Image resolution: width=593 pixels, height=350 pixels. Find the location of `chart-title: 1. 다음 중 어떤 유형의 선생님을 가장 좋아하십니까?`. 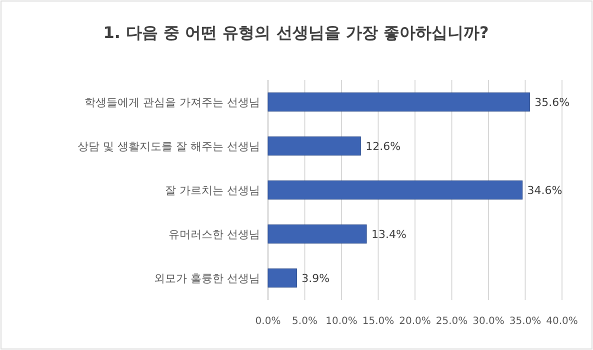

chart-title: 1. 다음 중 어떤 유형의 선생님을 가장 좋아하십니까? is located at coordinates (296, 32).